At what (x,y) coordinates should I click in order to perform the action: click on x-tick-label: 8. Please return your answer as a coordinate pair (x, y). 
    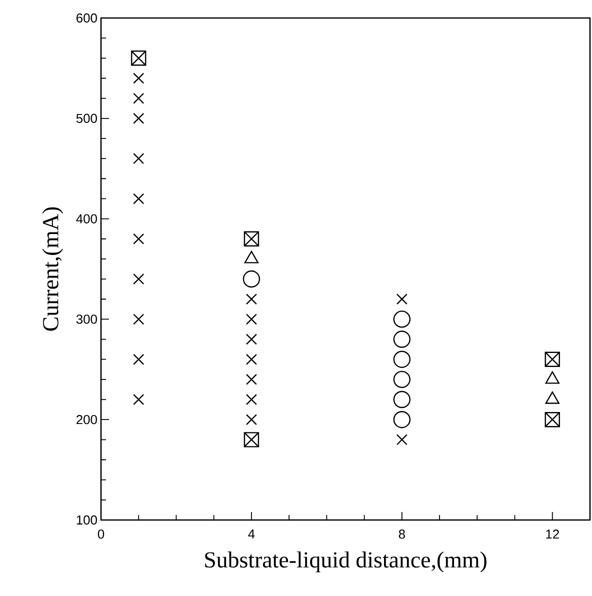
    Looking at the image, I should click on (401, 534).